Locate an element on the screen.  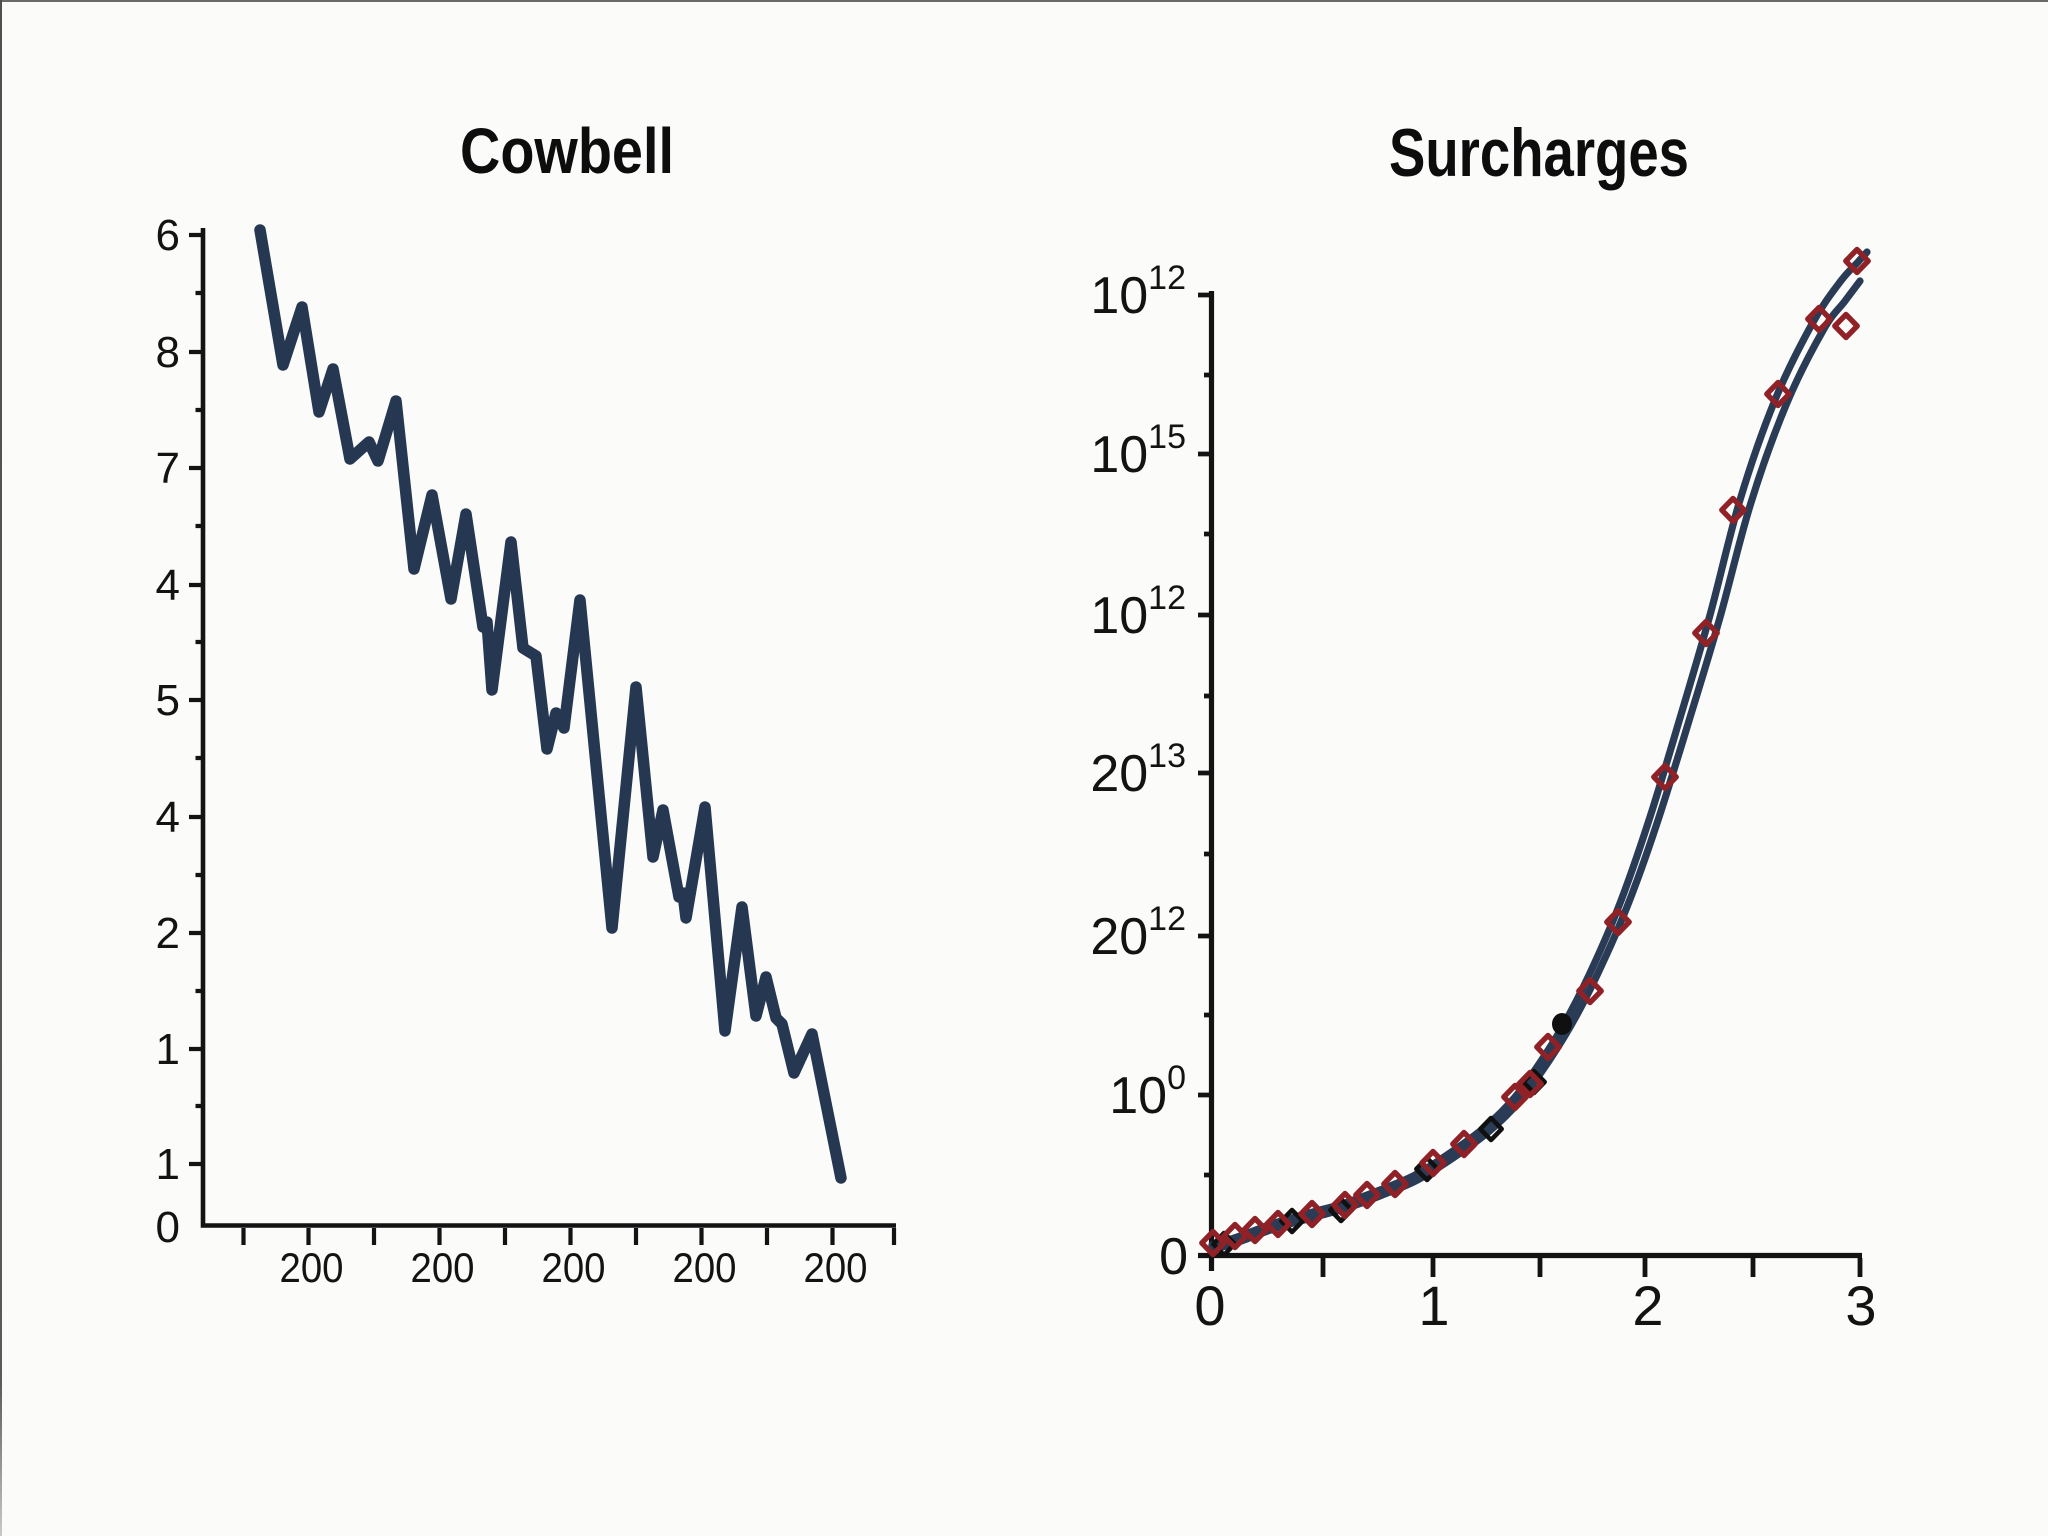
svg-text: 3 is located at coordinates (1860, 1305).